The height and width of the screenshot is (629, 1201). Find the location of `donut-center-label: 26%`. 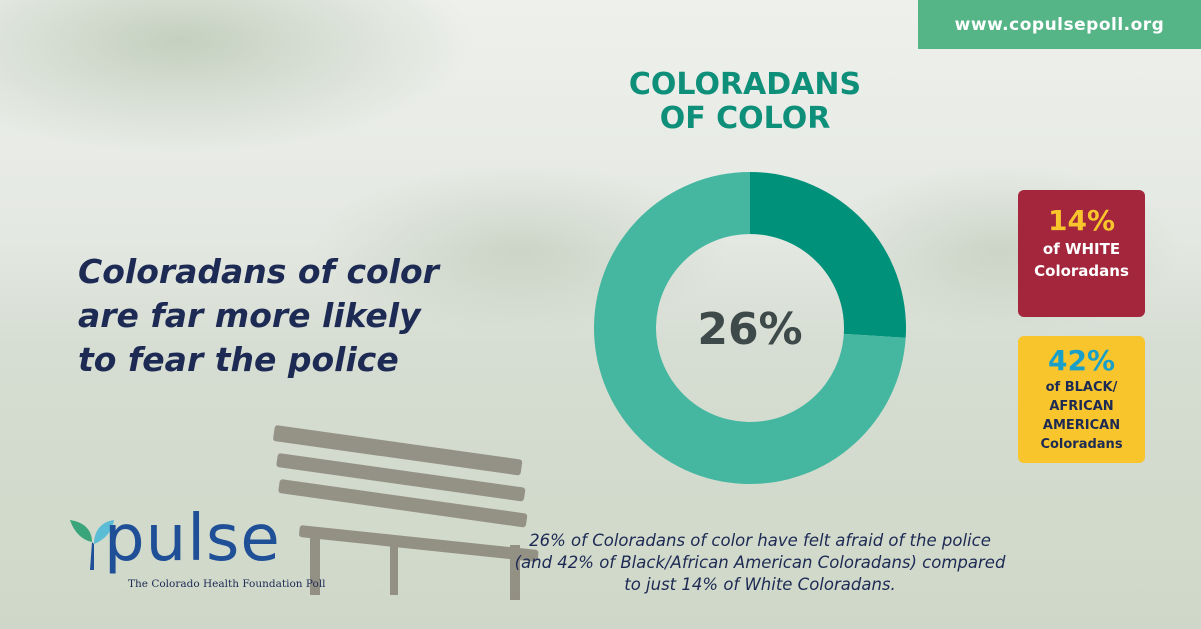

donut-center-label: 26% is located at coordinates (749, 329).